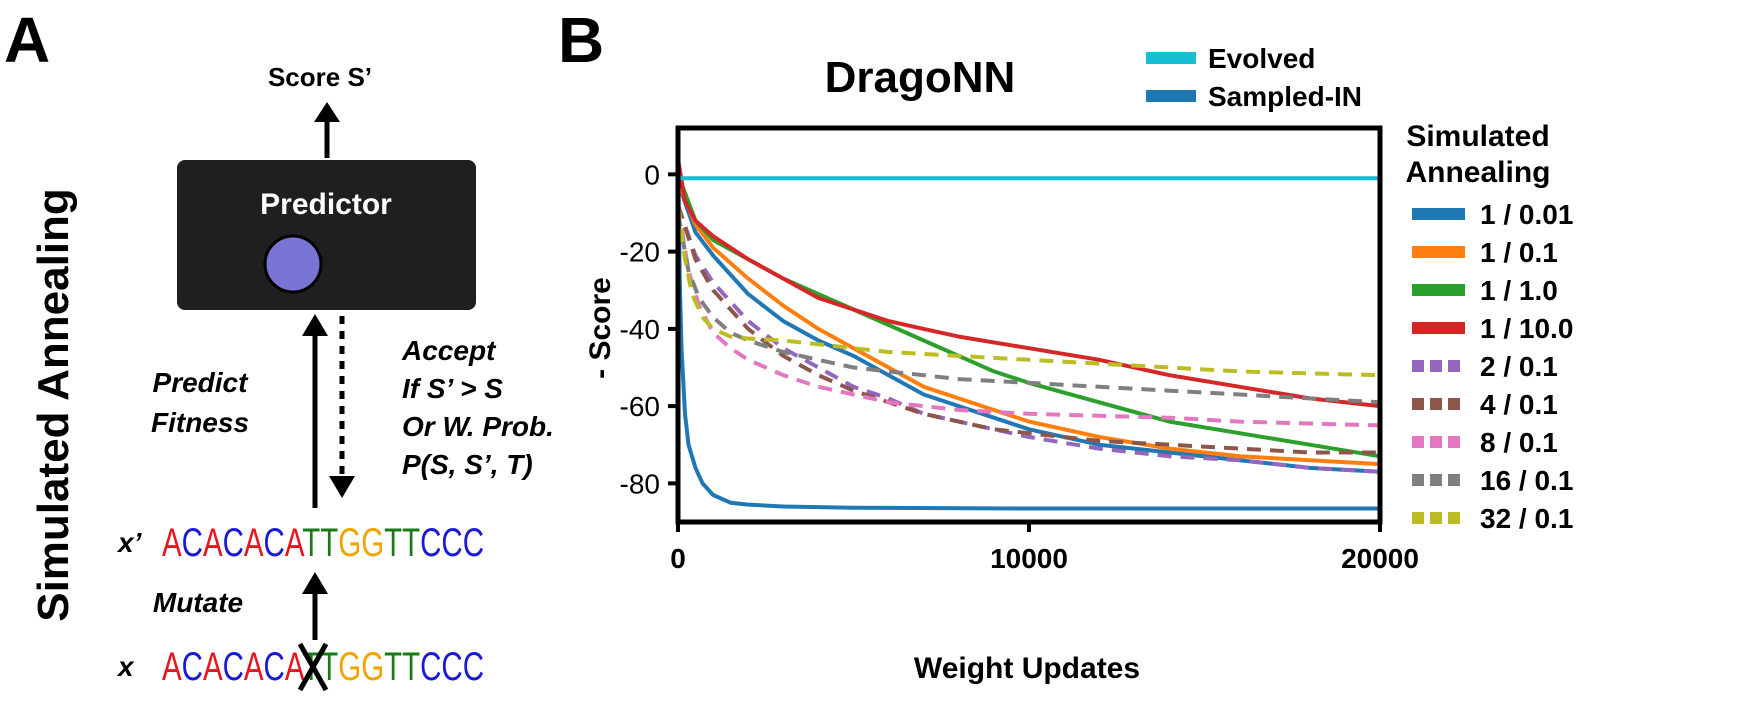 This screenshot has height=704, width=1745. Describe the element at coordinates (678, 558) in the screenshot. I see `x-tick-label: 0` at that location.